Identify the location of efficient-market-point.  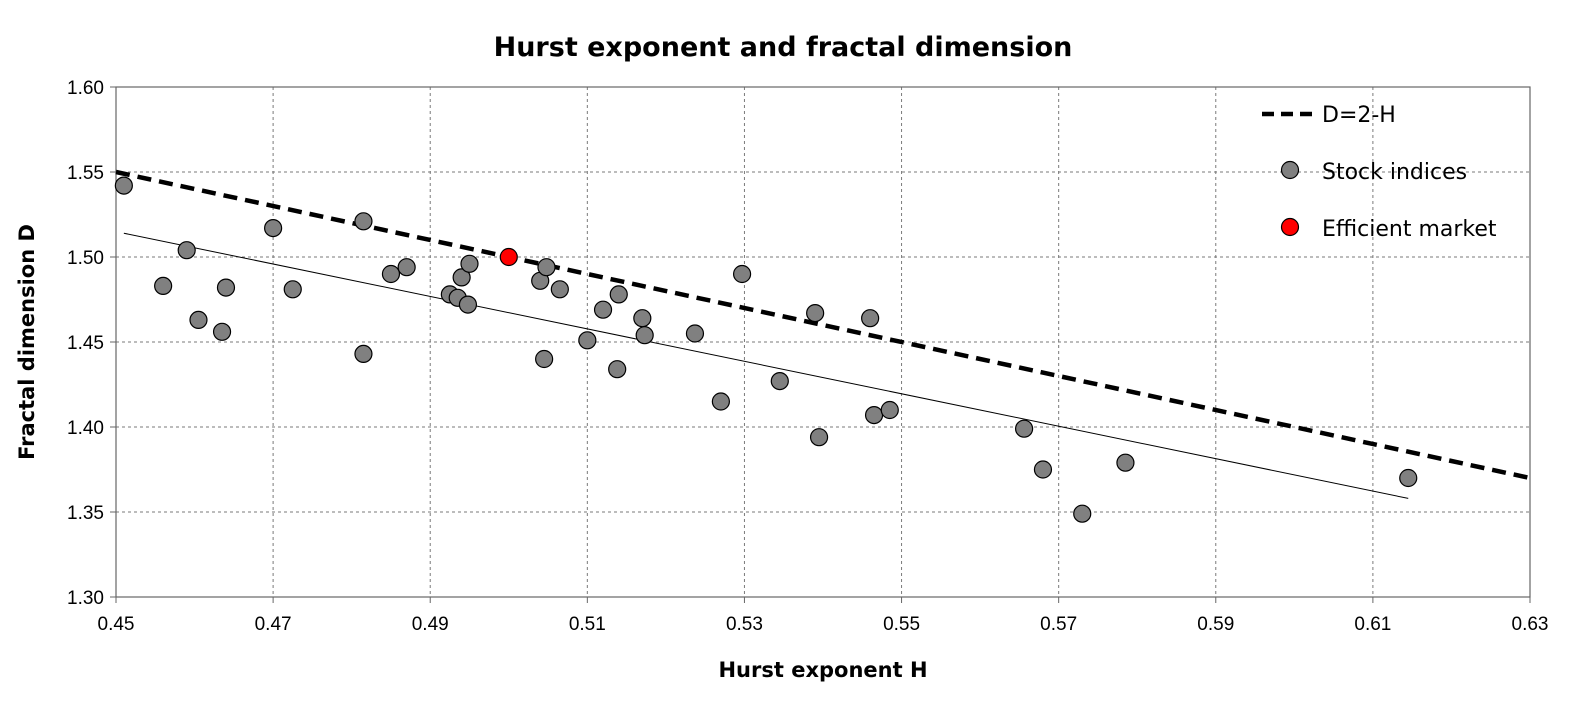
(508, 257).